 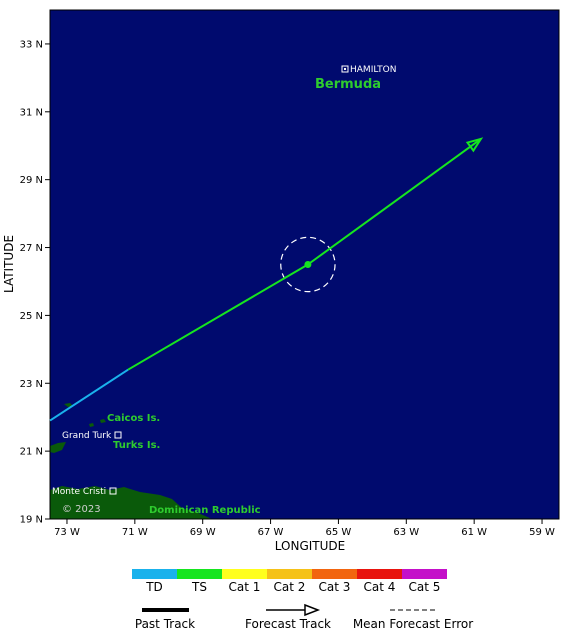 I want to click on legend-category-label: Cat 2, so click(x=290, y=587).